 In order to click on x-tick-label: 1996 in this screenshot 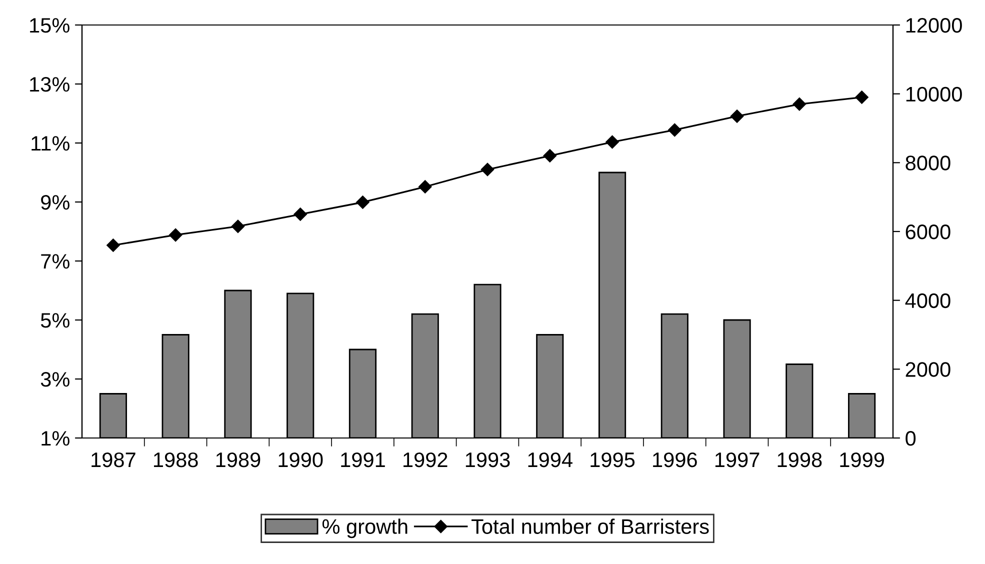, I will do `click(675, 460)`.